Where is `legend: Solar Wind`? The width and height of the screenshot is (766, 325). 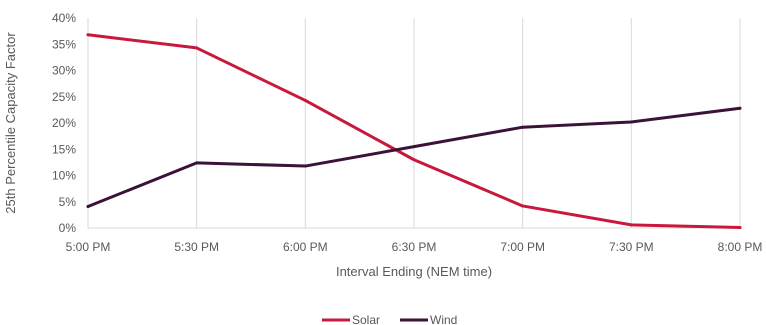
legend: Solar Wind is located at coordinates (389, 319).